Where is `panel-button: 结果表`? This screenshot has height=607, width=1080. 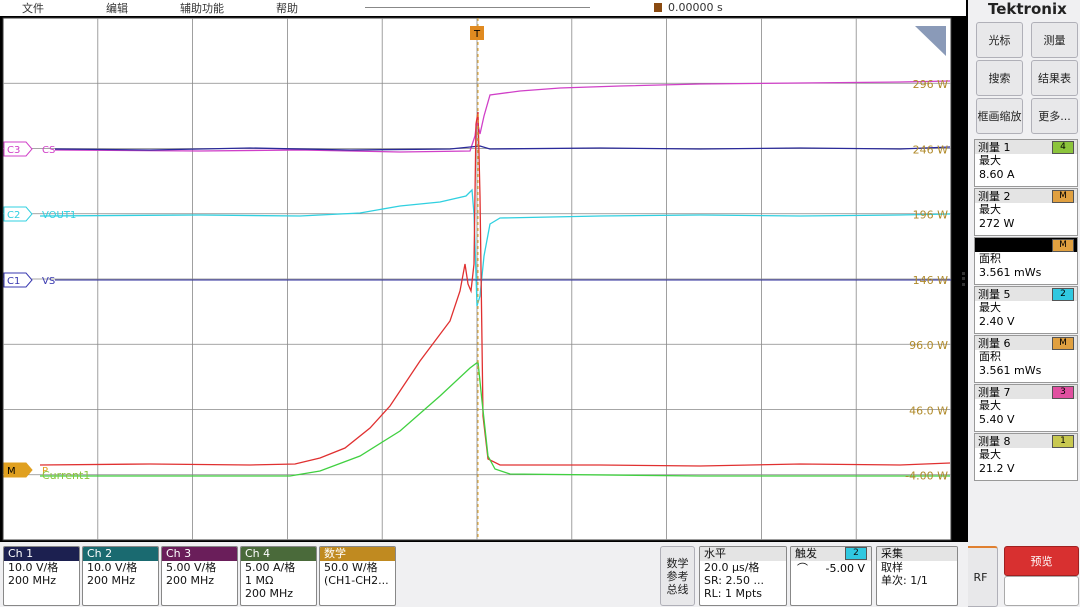
panel-button: 结果表 is located at coordinates (1054, 78).